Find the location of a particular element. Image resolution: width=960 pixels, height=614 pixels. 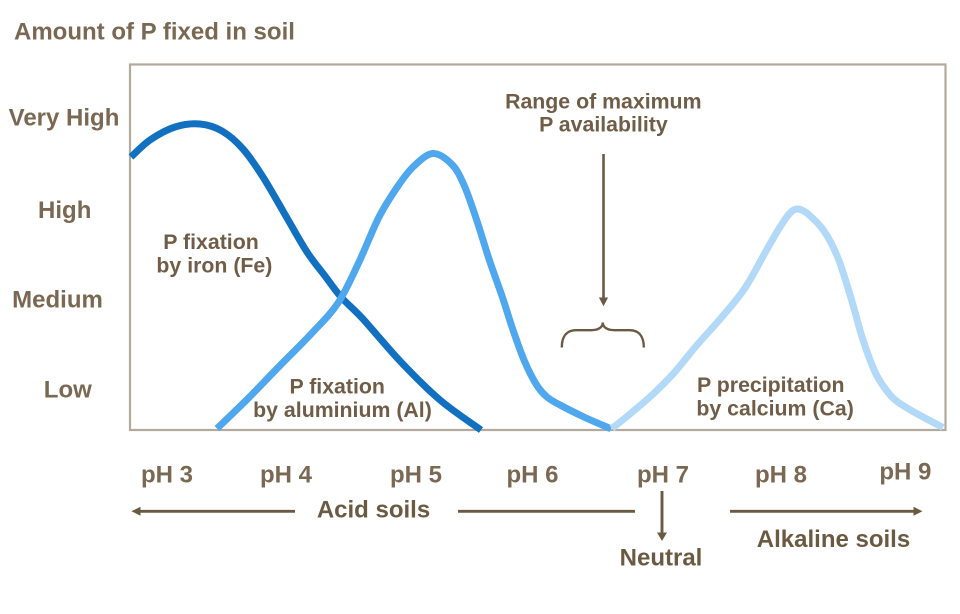

svg-text: Range of maximum is located at coordinates (603, 102).